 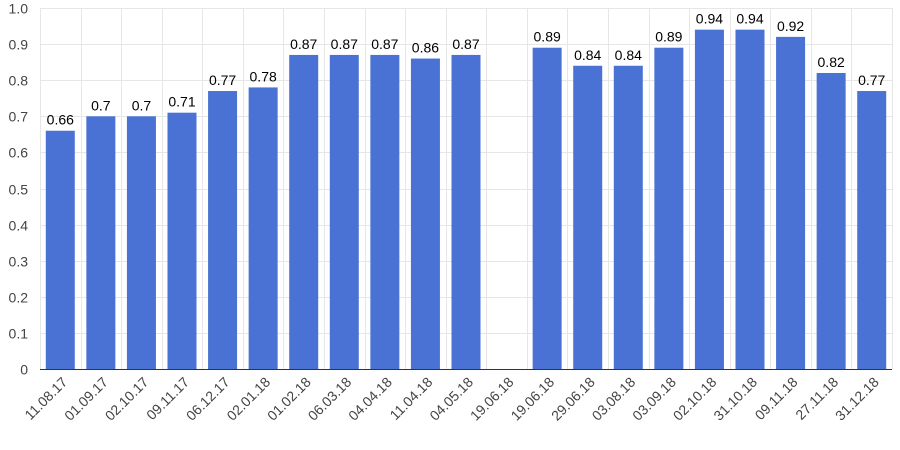 I want to click on x-tick-label: 01.02.18, so click(x=289, y=399).